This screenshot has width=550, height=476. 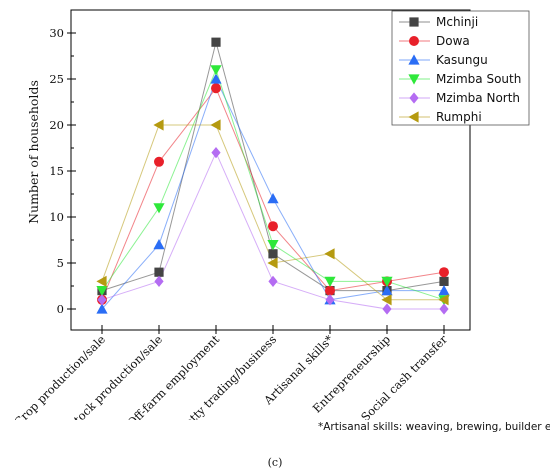 I want to click on panel-label: (c), so click(x=275, y=462).